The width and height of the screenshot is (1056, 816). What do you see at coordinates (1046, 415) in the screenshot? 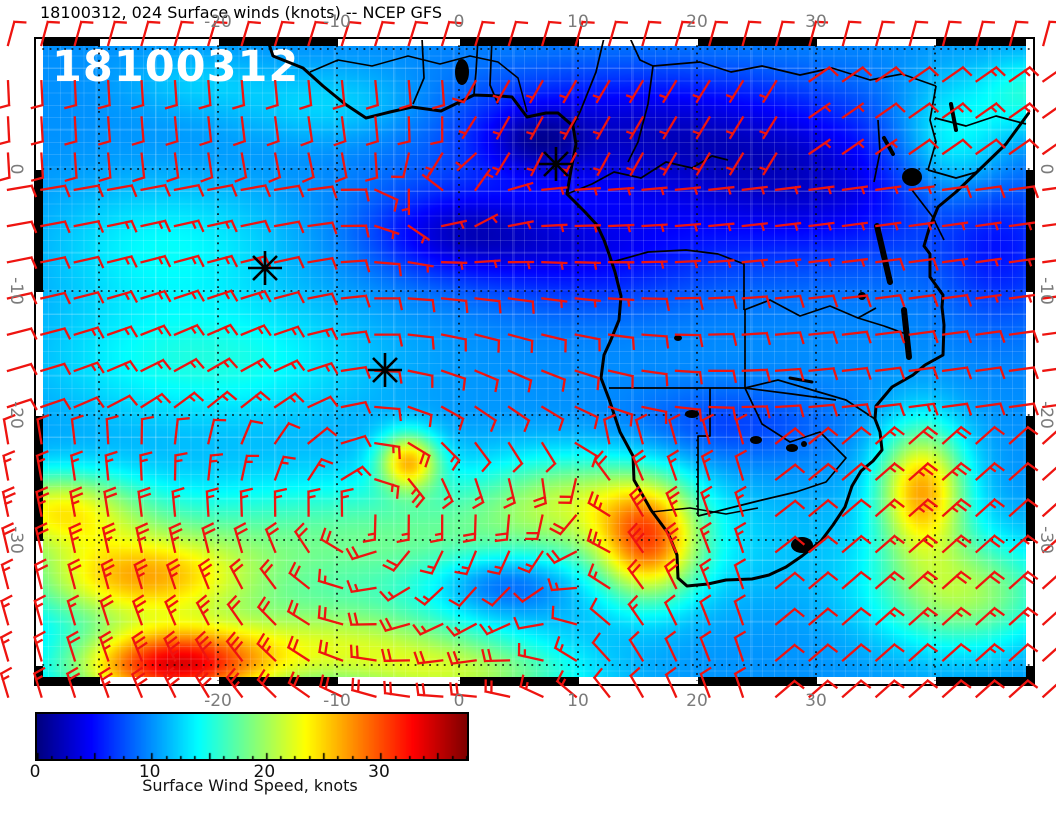
I see `lat-tick-label-right: -20` at bounding box center [1046, 415].